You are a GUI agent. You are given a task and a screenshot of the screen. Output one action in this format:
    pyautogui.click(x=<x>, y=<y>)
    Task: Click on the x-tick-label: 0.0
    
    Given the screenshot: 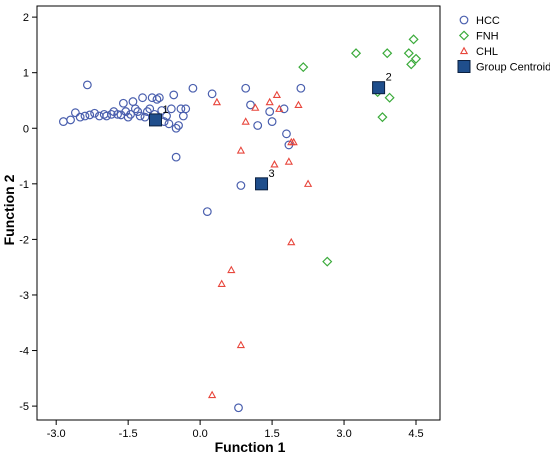 What is the action you would take?
    pyautogui.click(x=199, y=434)
    